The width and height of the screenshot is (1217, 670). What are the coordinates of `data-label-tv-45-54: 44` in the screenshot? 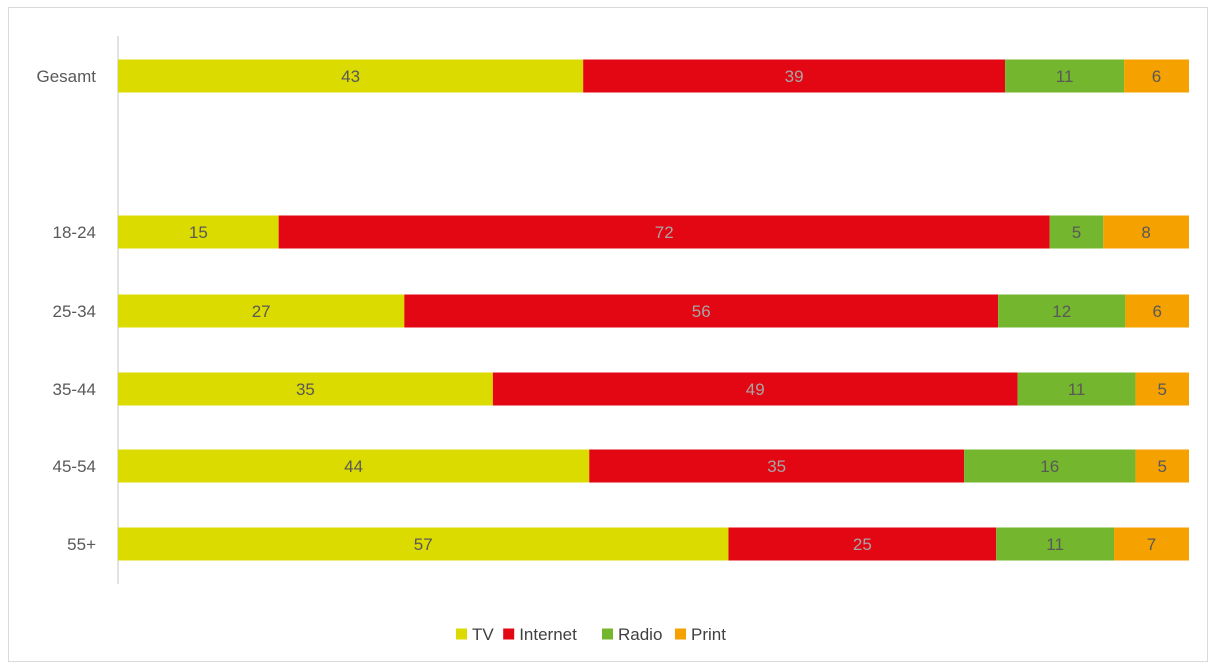 It's located at (353, 466).